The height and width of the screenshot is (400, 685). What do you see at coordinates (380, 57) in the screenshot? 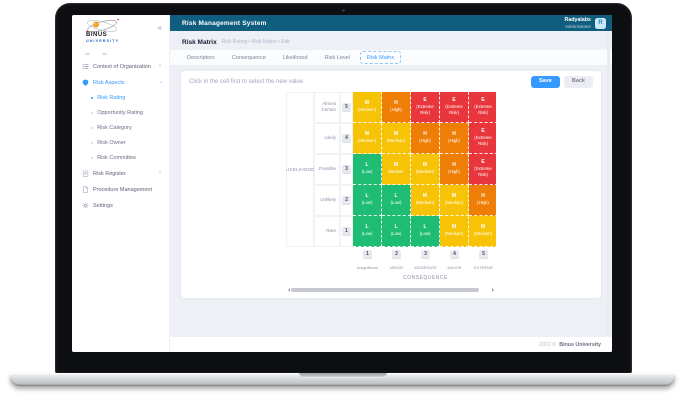
I see `tab-risk-matrix: Risk Matrix` at bounding box center [380, 57].